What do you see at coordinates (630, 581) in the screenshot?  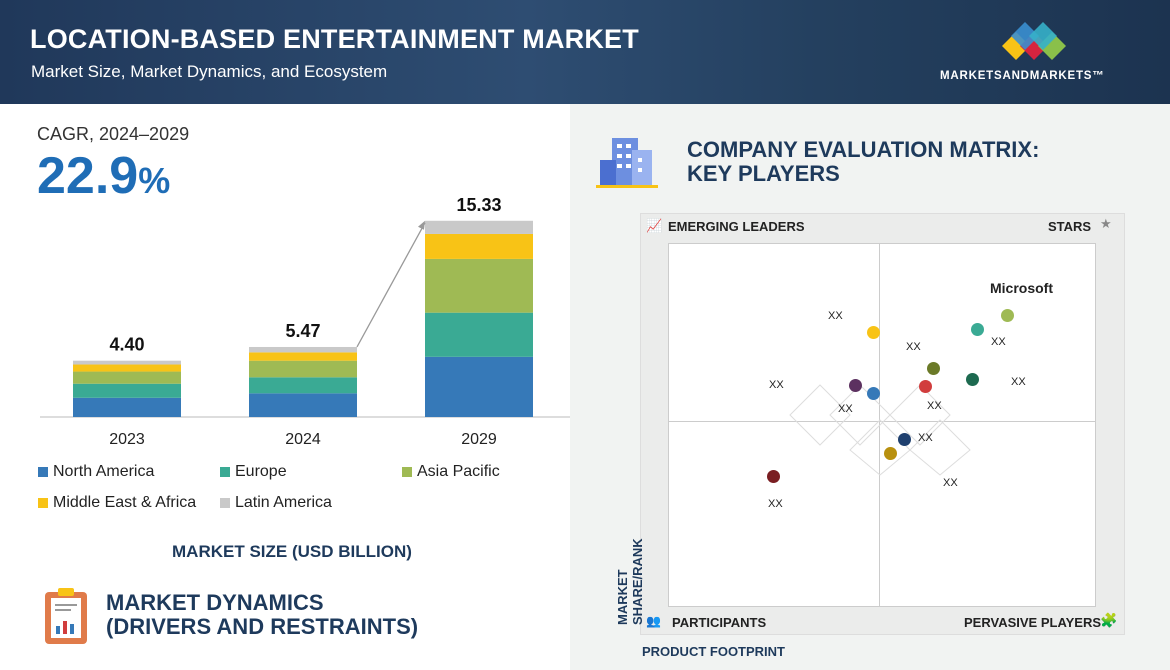 I see `y-axis-label: MARKET SHARE/RANK` at bounding box center [630, 581].